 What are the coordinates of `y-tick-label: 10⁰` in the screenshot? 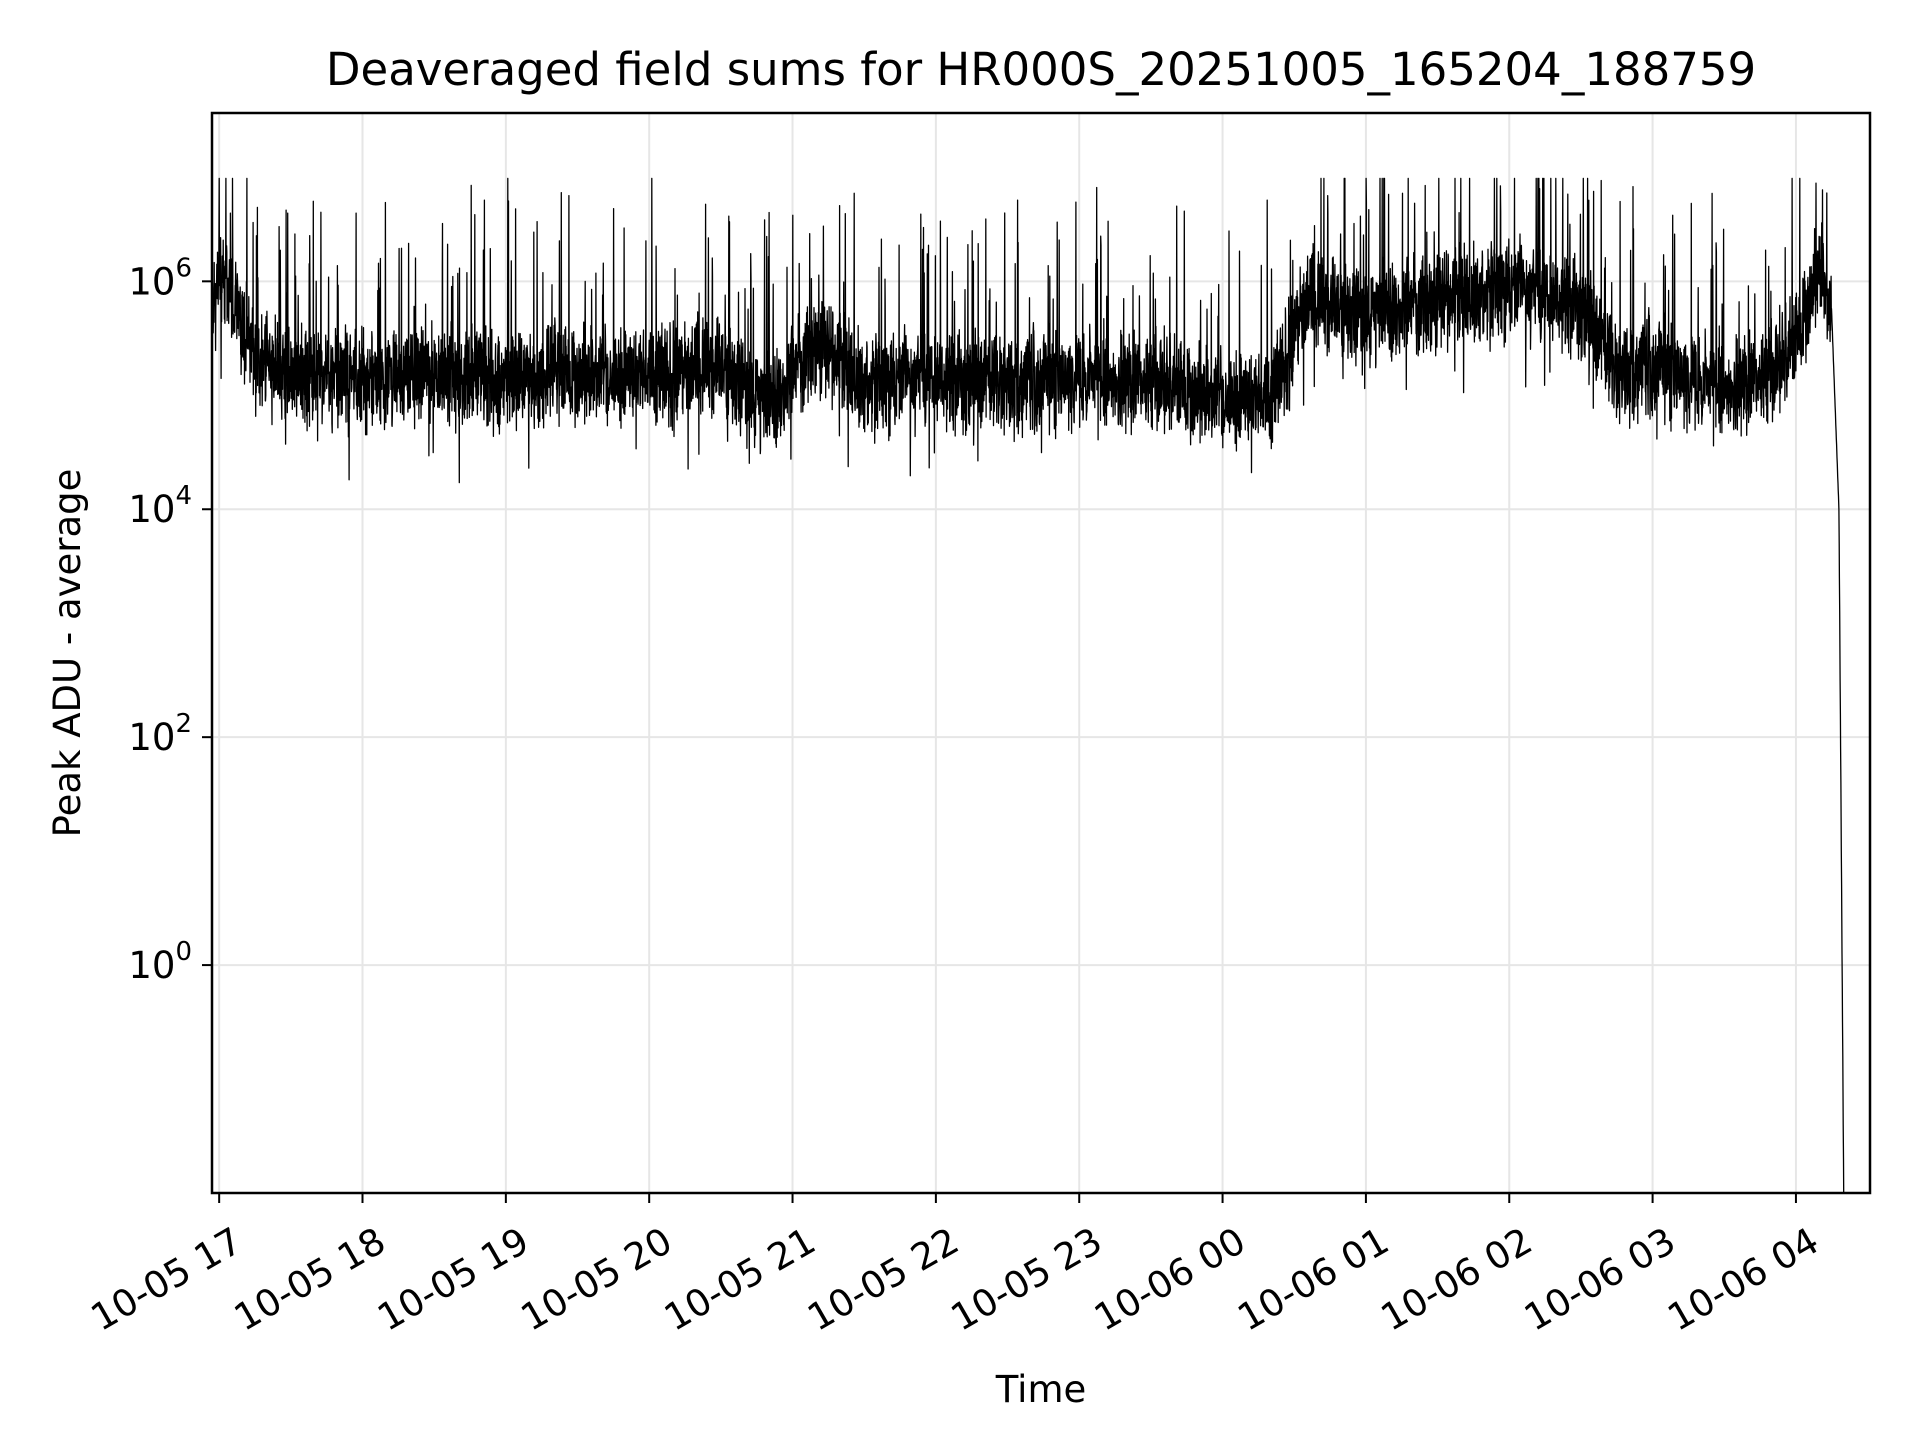 It's located at (160, 962).